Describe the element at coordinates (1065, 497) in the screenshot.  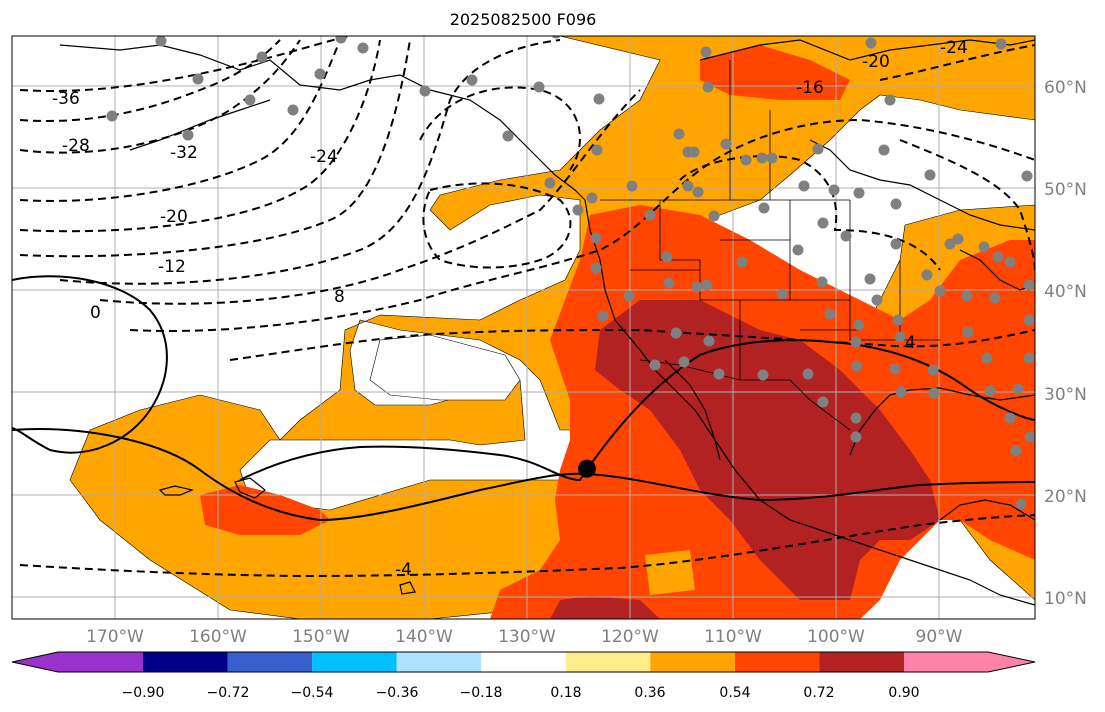
I see `lat-tick-label: 20°N` at that location.